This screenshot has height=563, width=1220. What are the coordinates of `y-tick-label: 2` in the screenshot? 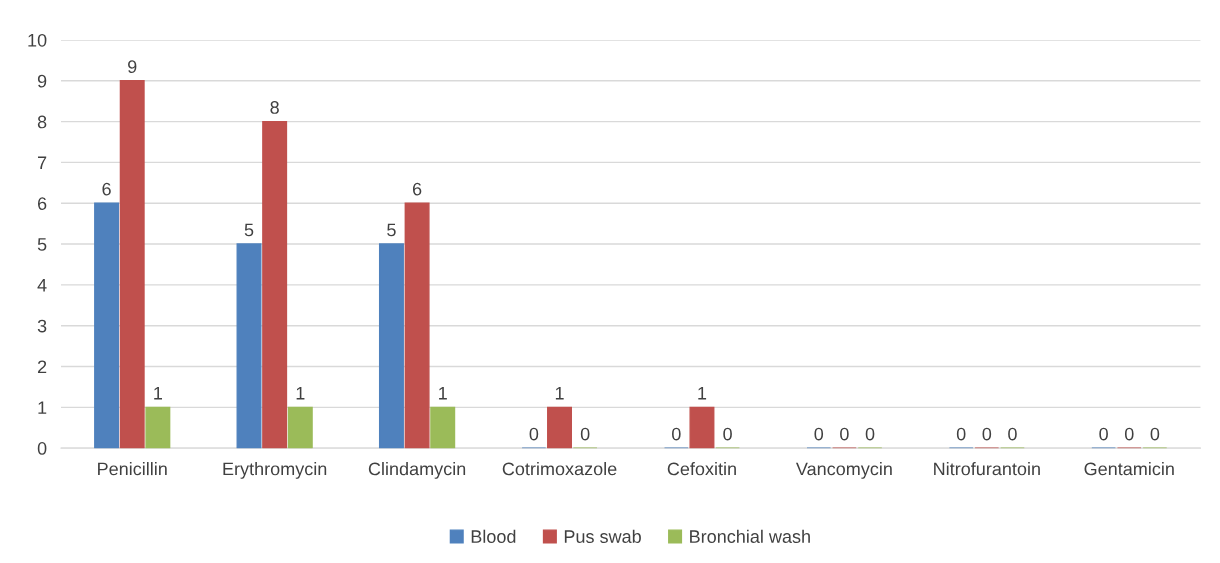 It's located at (42, 367).